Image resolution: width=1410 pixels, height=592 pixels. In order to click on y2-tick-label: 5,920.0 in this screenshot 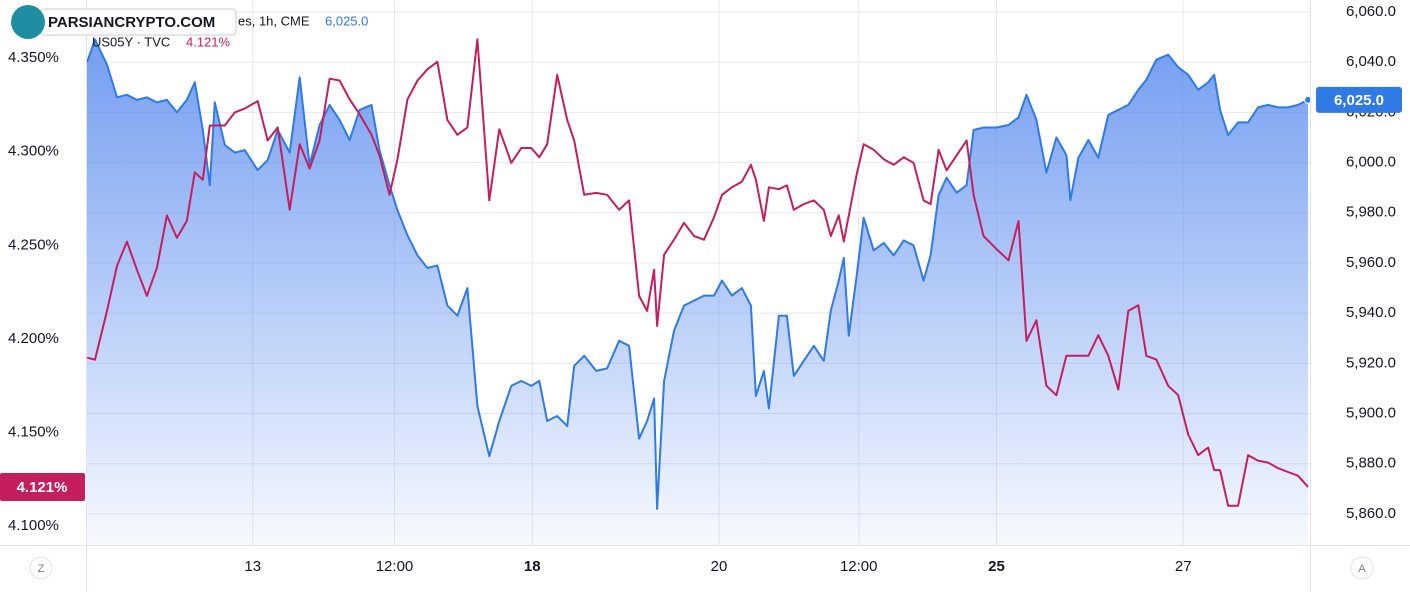, I will do `click(1371, 362)`.